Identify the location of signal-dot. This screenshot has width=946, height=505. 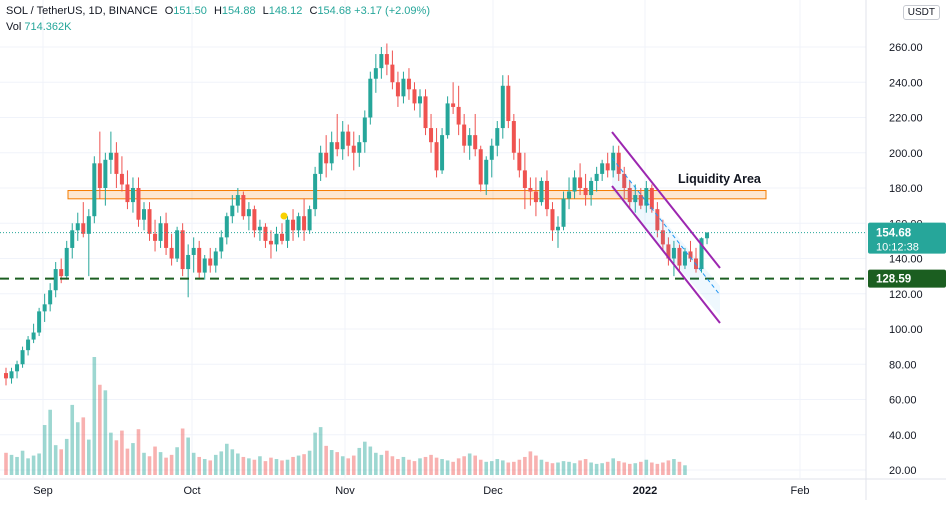
(284, 216).